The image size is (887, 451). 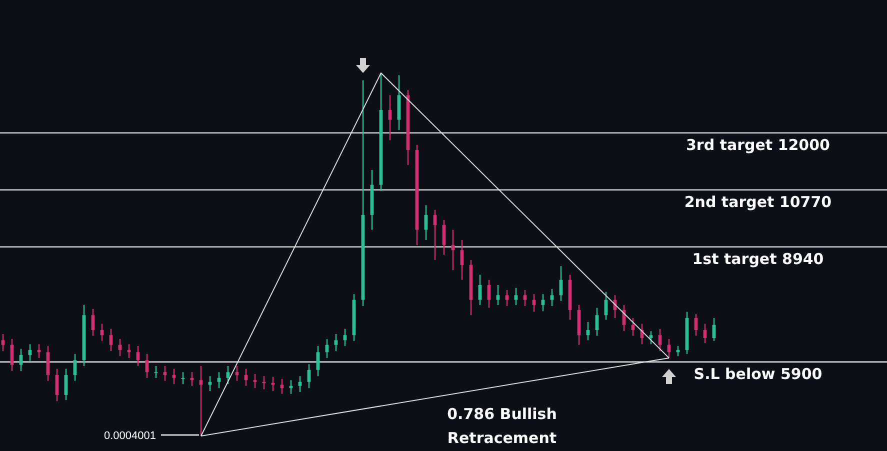 I want to click on ref-line-label: 2nd target 10770, so click(x=758, y=201).